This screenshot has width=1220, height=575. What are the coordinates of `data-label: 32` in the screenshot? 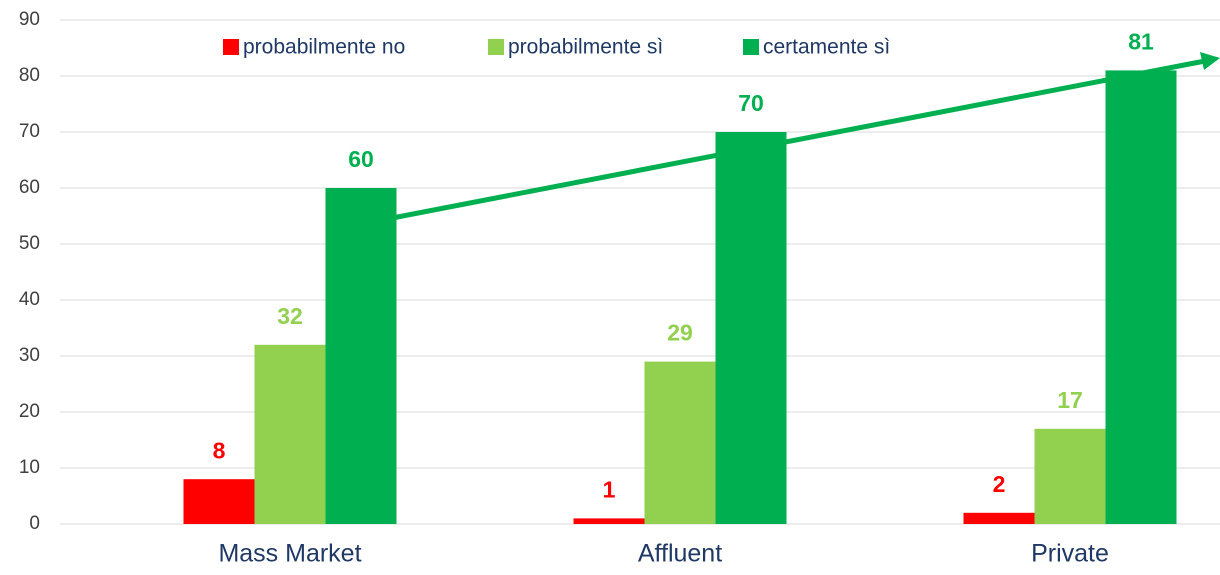 It's located at (290, 316).